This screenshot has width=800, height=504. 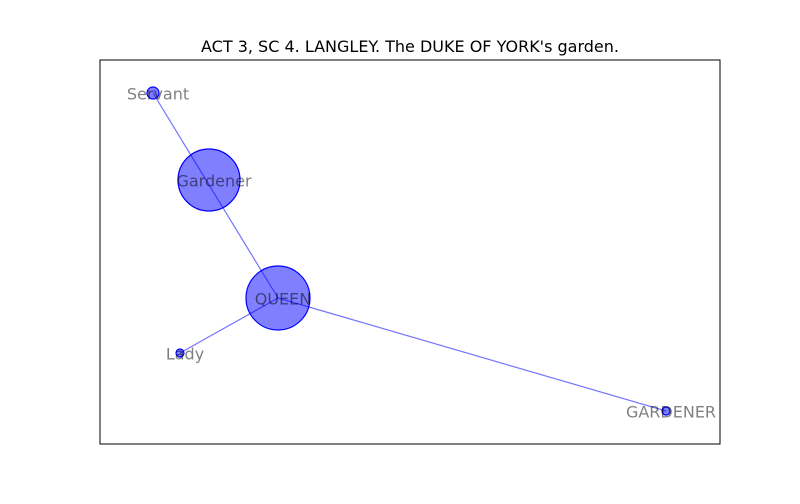 I want to click on node-lady, so click(x=180, y=353).